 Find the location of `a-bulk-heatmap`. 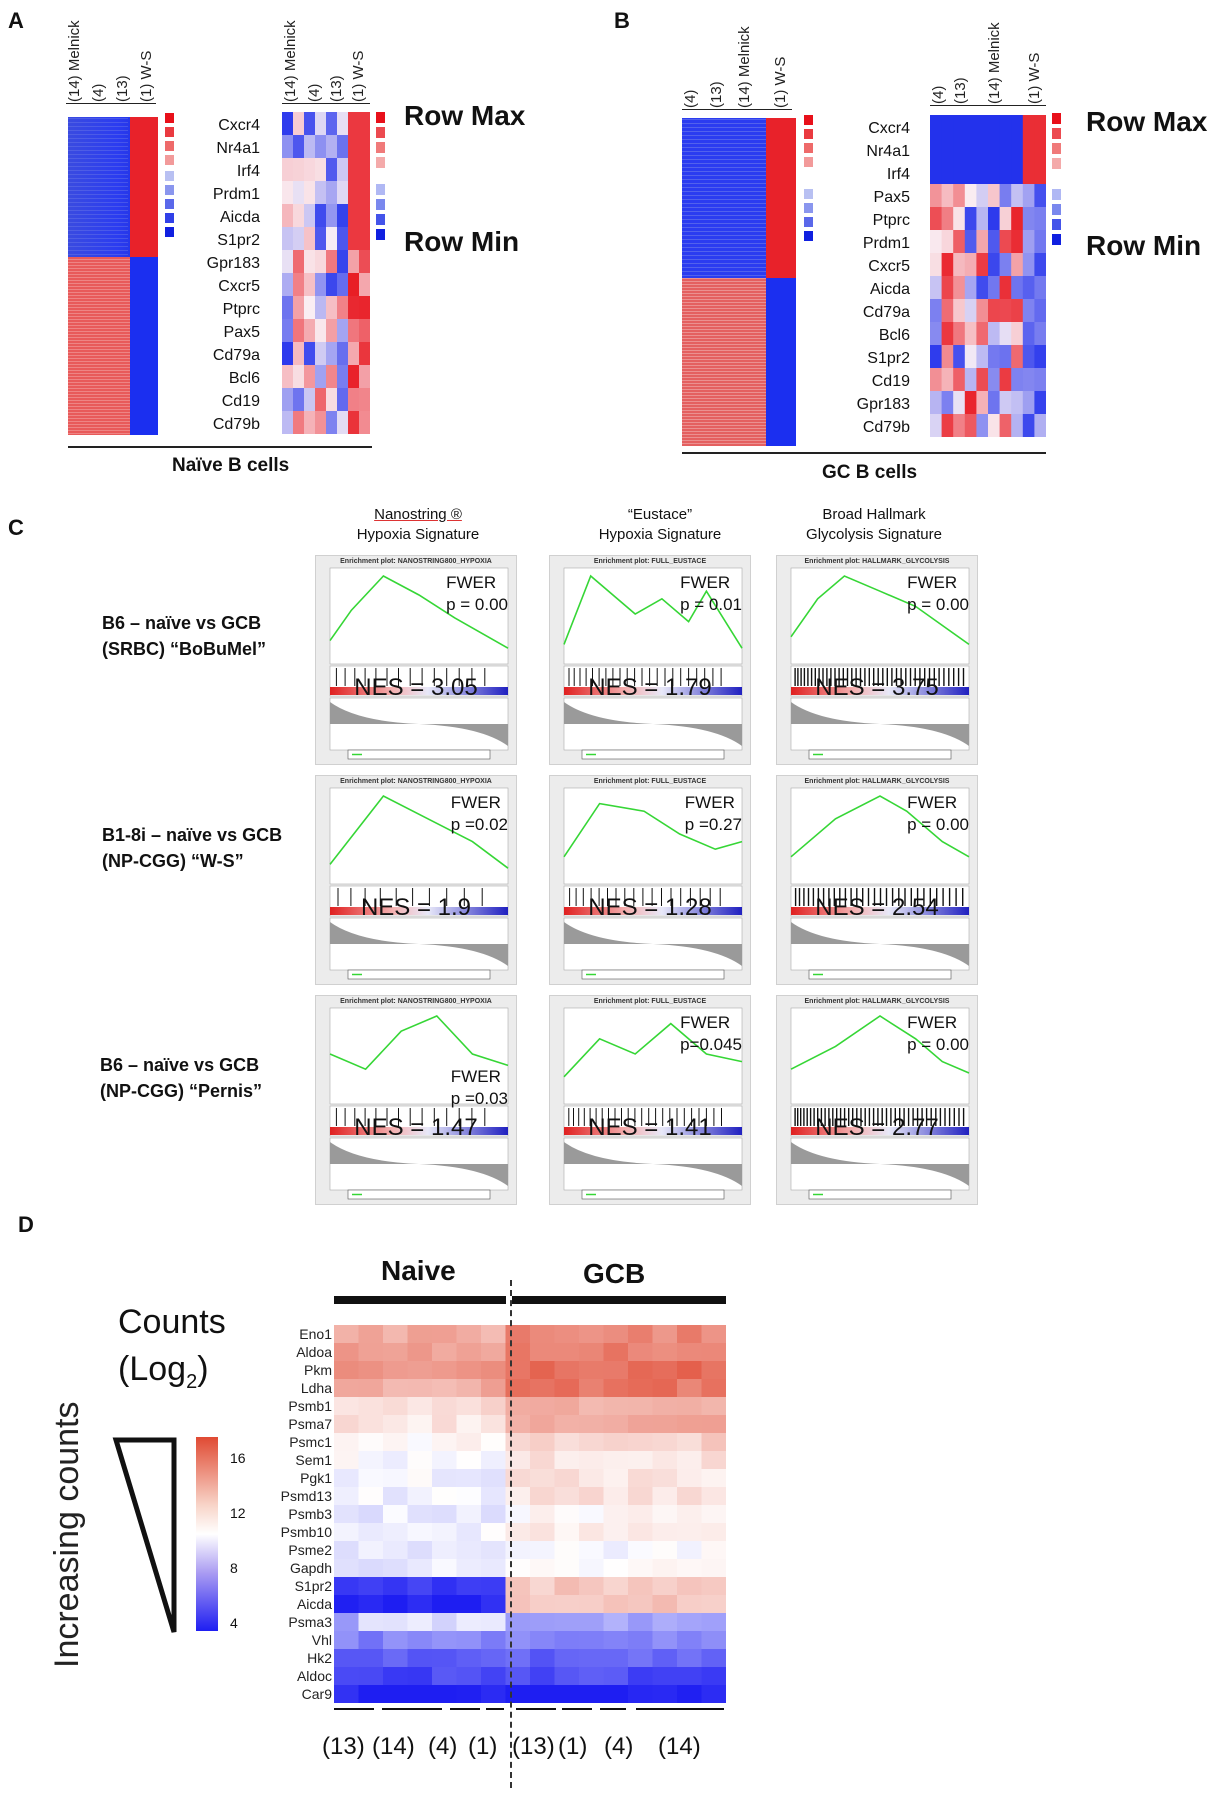

a-bulk-heatmap is located at coordinates (113, 276).